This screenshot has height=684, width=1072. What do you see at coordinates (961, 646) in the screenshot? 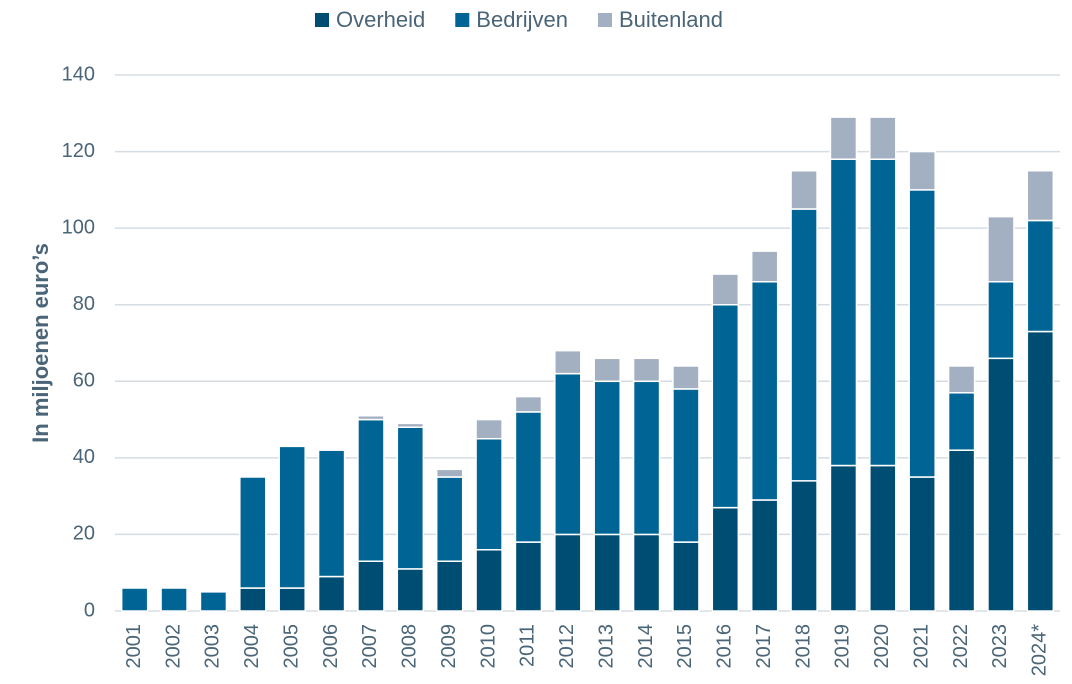
I see `x-tick-label: 2022` at bounding box center [961, 646].